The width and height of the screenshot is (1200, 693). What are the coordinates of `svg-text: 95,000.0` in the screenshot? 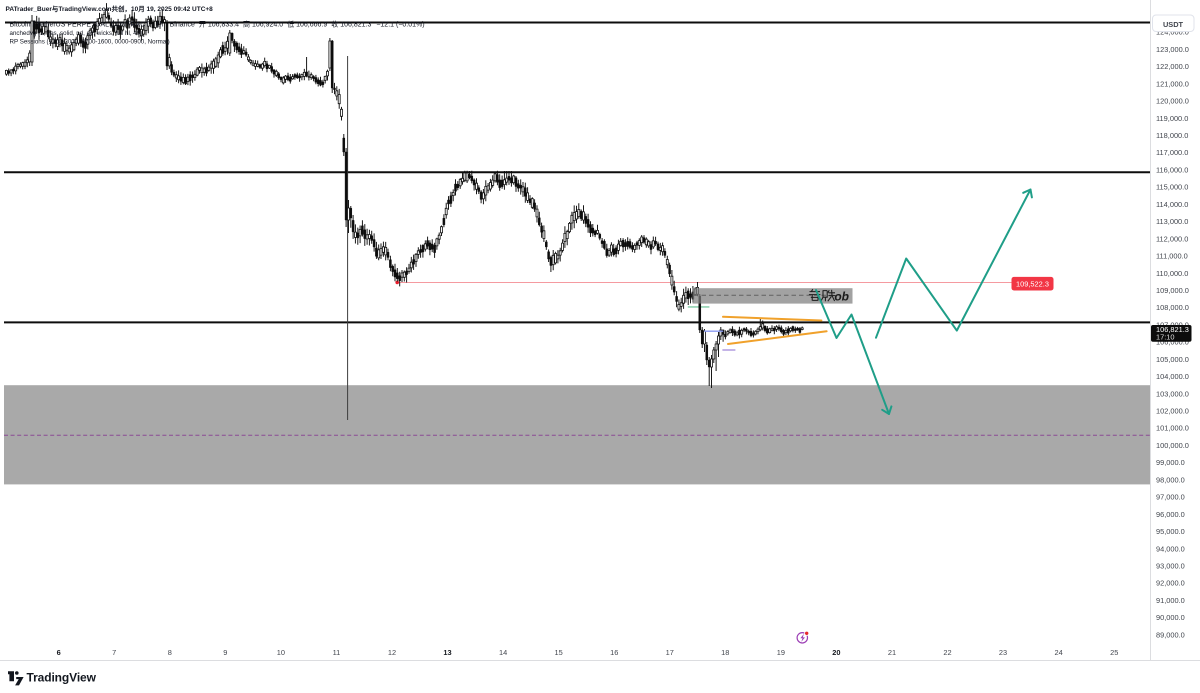 It's located at (1170, 531).